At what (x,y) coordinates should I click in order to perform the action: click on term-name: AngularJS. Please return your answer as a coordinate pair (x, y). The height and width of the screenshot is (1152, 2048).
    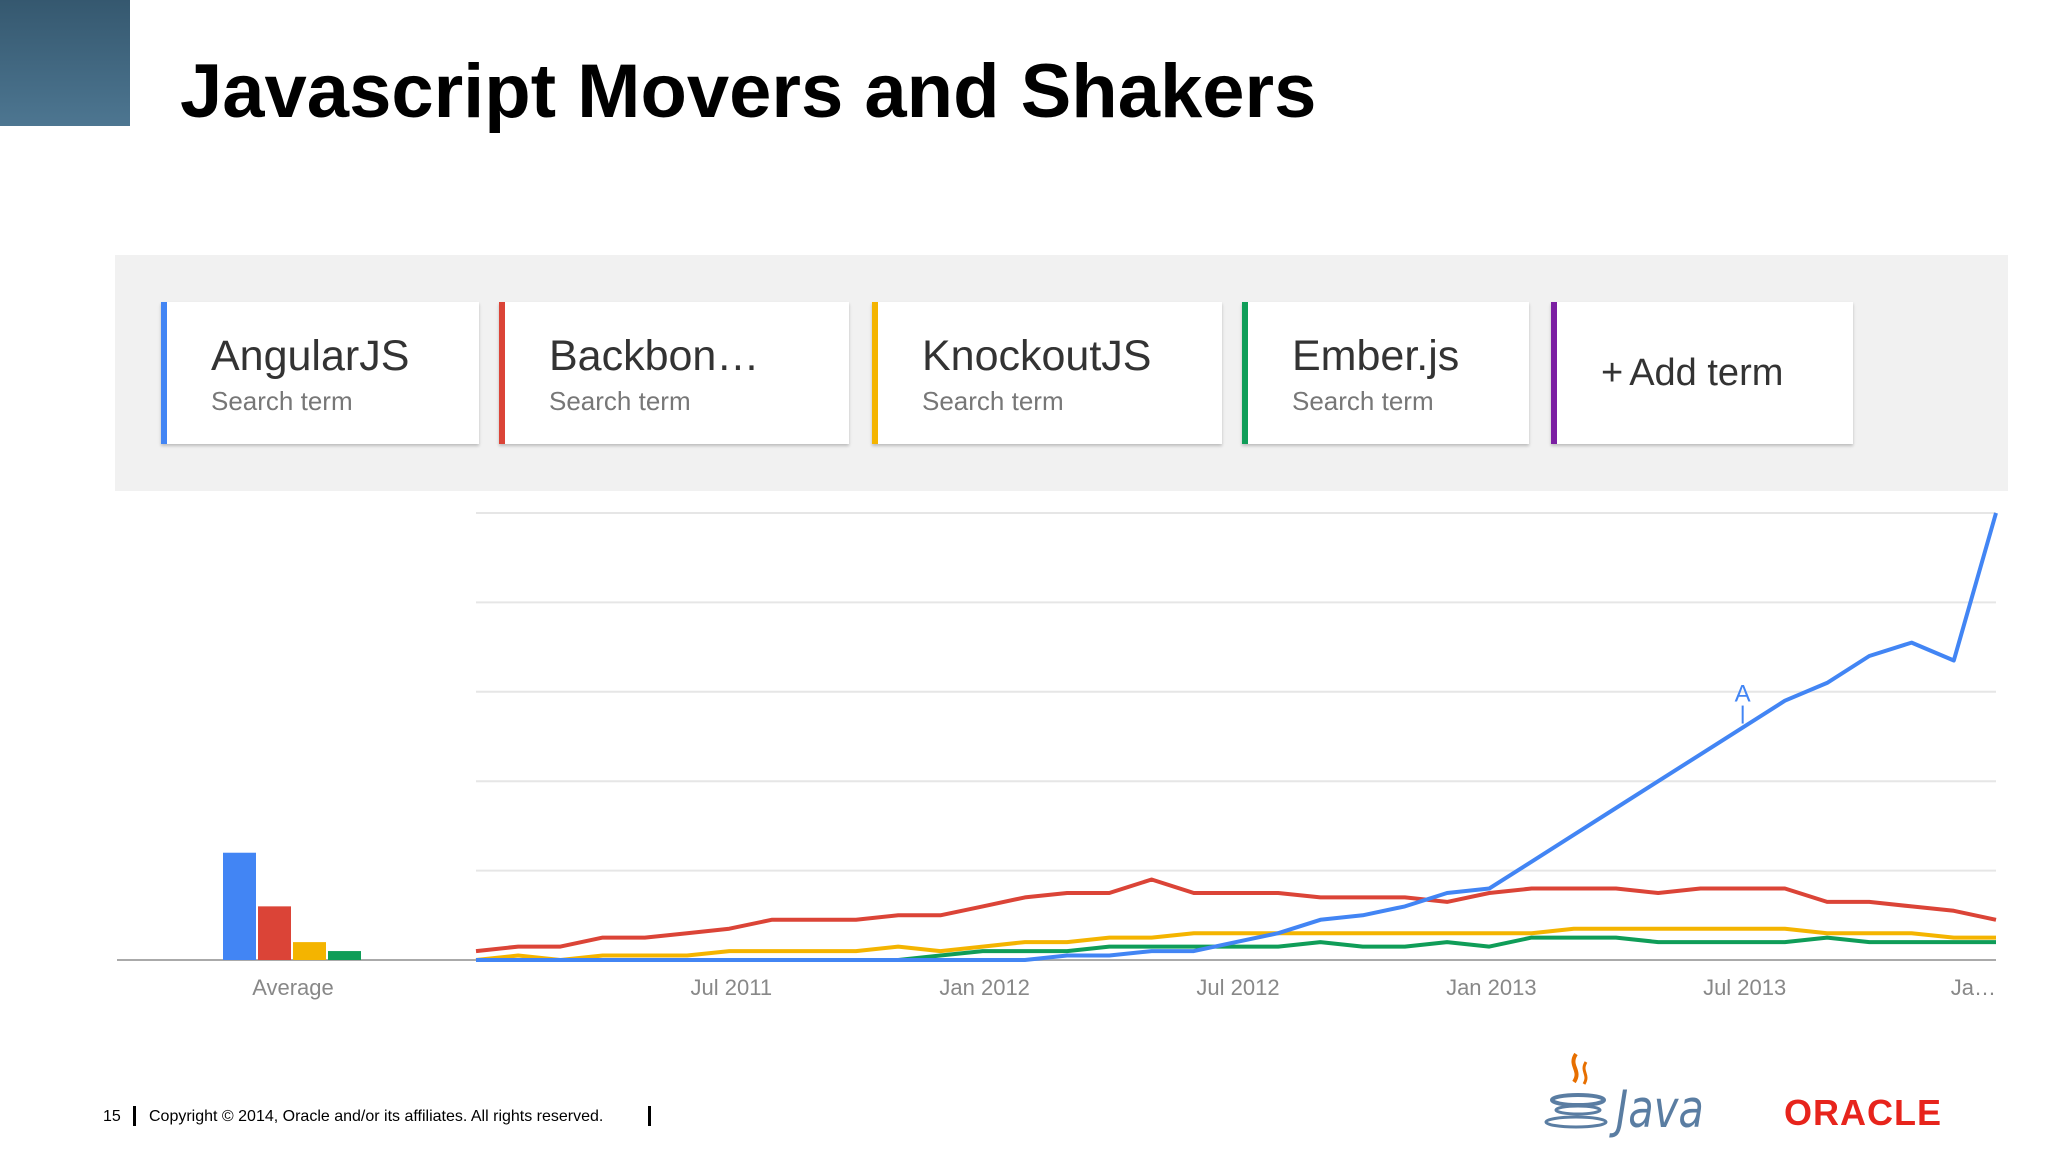
    Looking at the image, I should click on (310, 356).